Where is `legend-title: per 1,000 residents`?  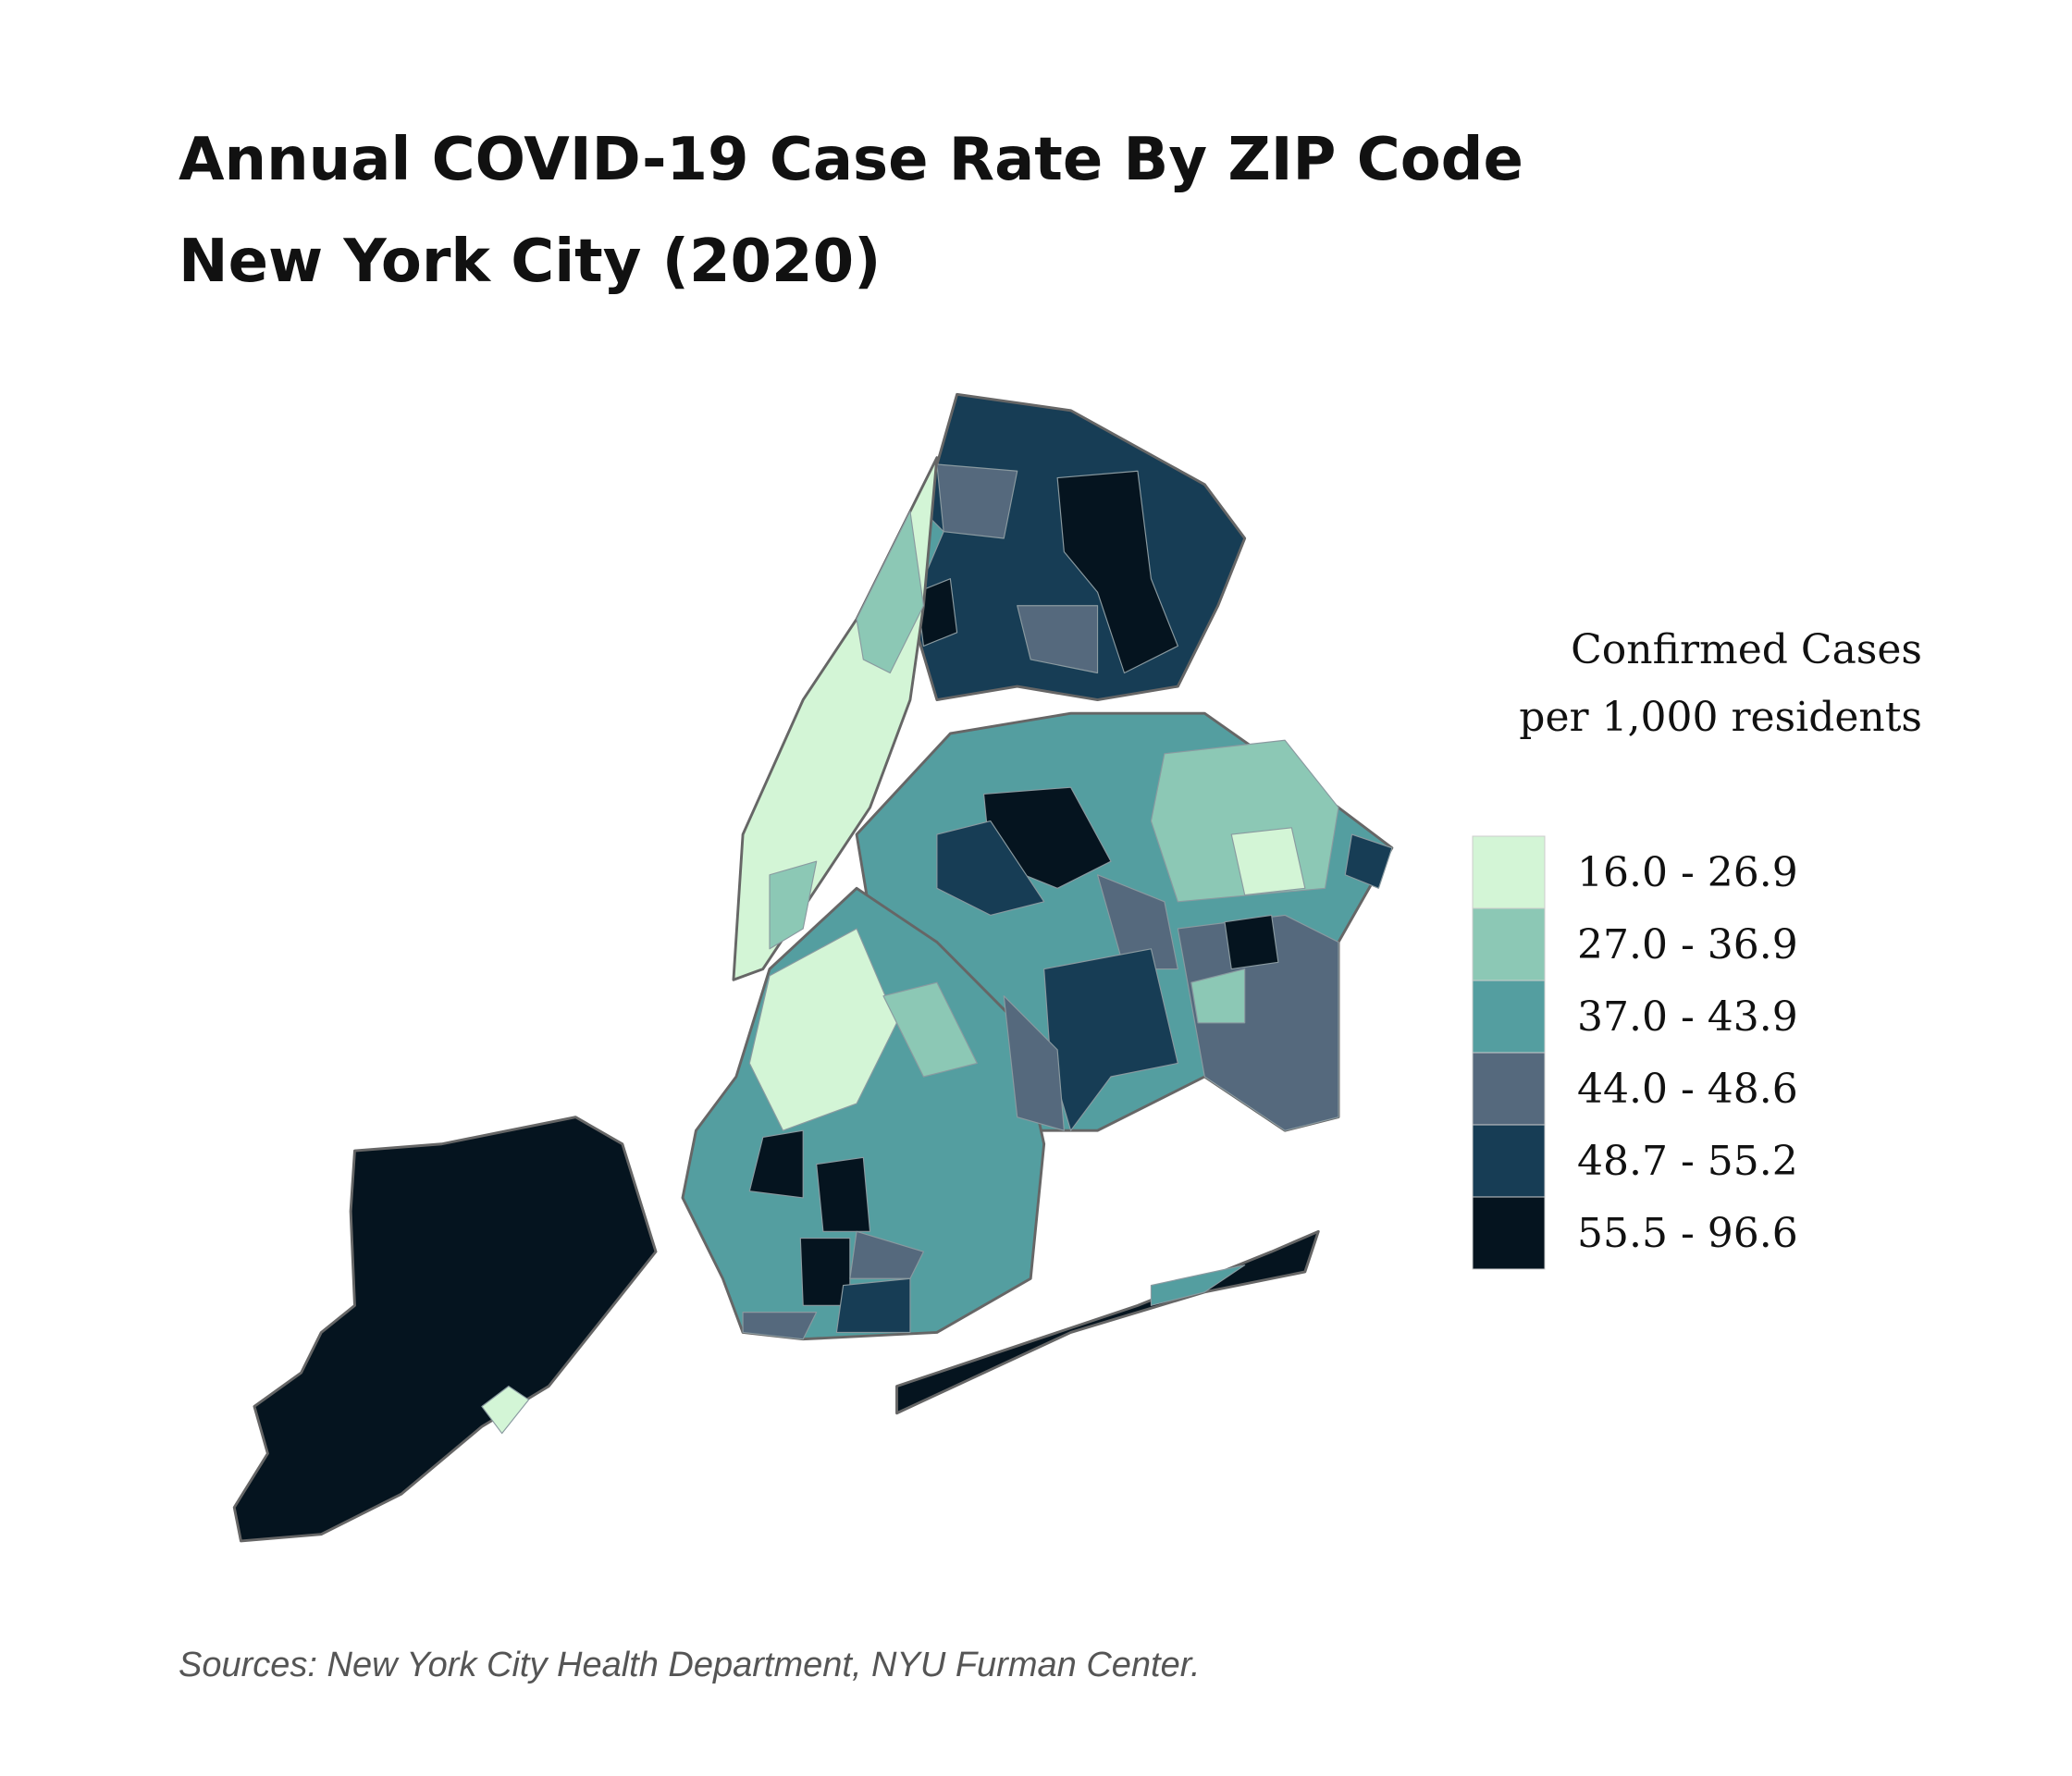 legend-title: per 1,000 residents is located at coordinates (1720, 718).